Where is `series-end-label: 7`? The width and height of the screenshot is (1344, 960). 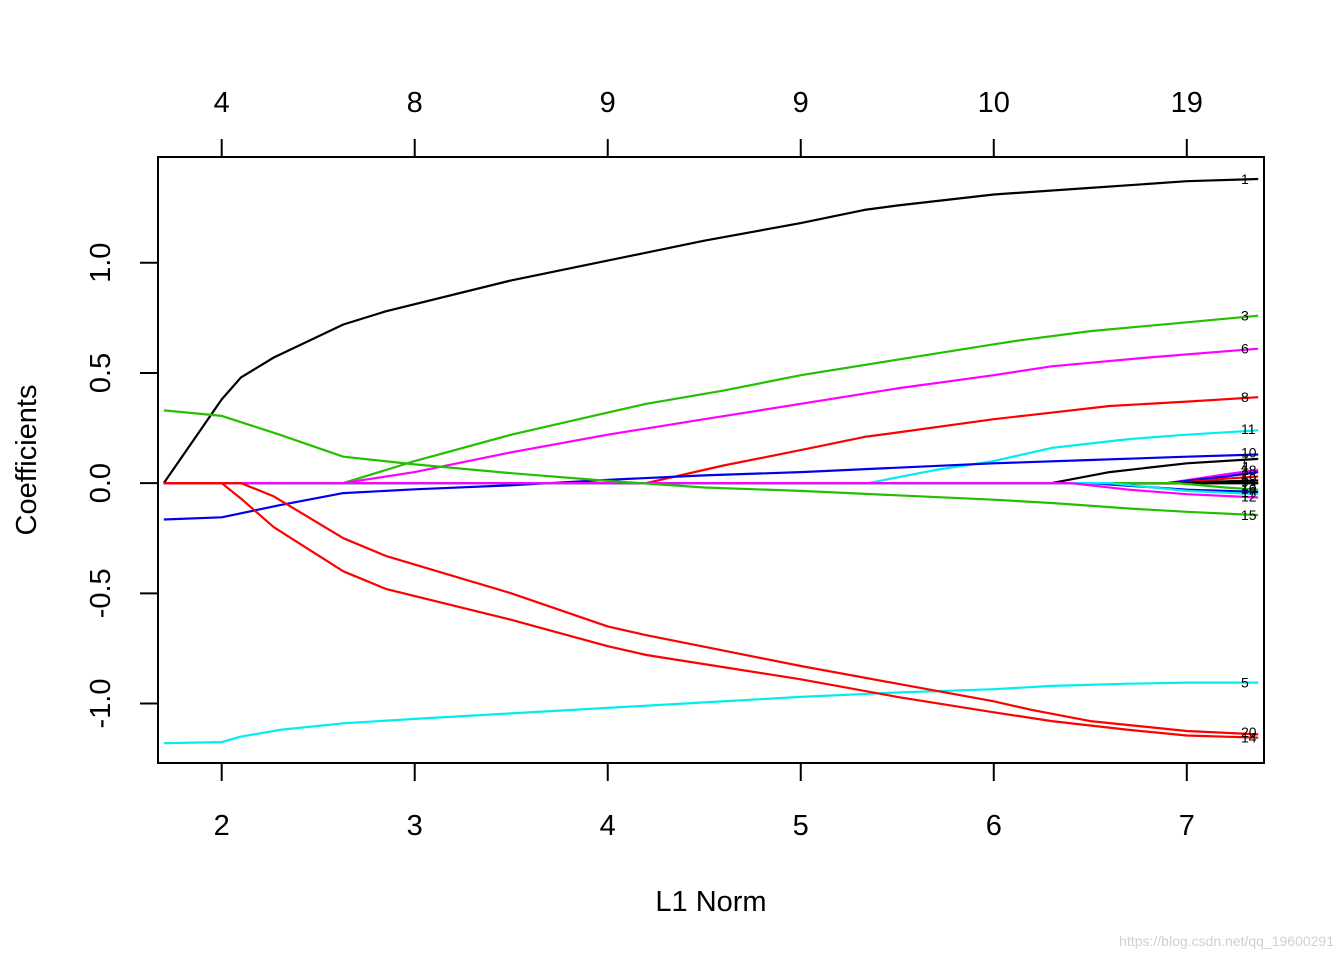 series-end-label: 7 is located at coordinates (1245, 459).